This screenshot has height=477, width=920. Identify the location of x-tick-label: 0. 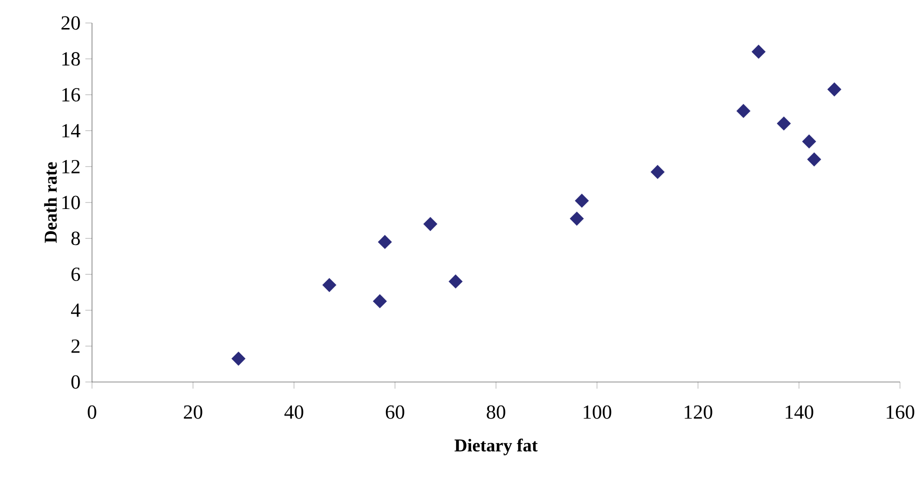
(92, 412).